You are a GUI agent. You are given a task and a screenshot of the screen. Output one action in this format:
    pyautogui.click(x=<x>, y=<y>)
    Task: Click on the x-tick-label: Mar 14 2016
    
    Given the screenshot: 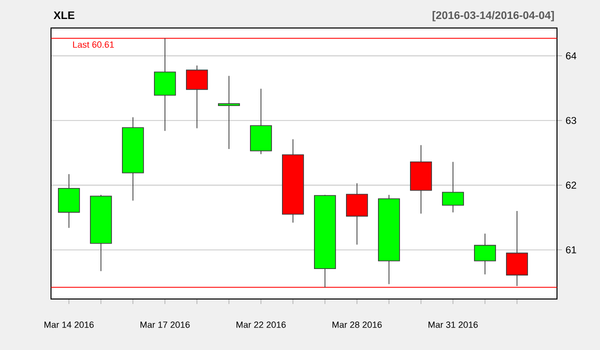 What is the action you would take?
    pyautogui.click(x=69, y=325)
    